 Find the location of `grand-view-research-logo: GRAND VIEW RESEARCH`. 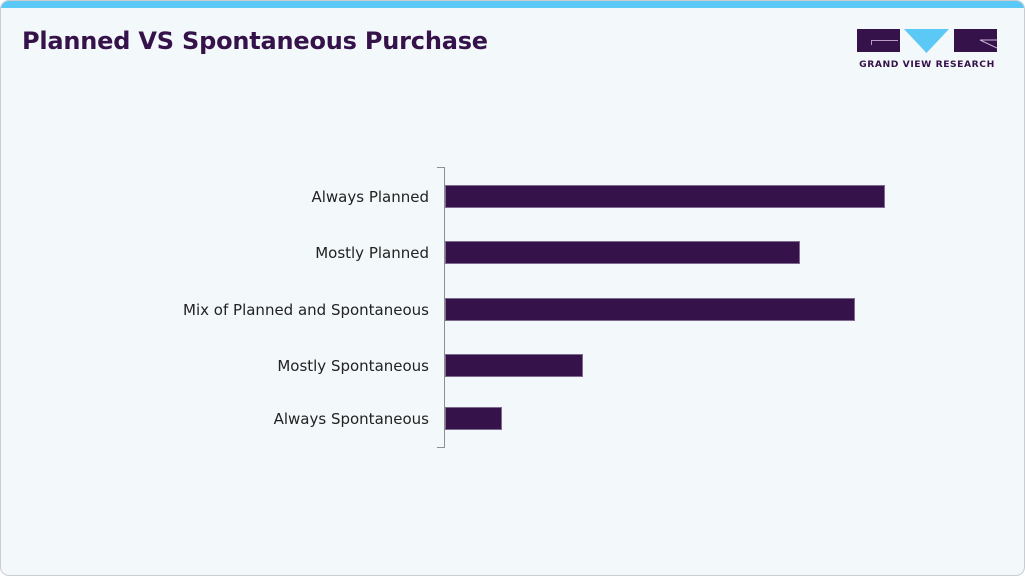

grand-view-research-logo: GRAND VIEW RESEARCH is located at coordinates (927, 50).